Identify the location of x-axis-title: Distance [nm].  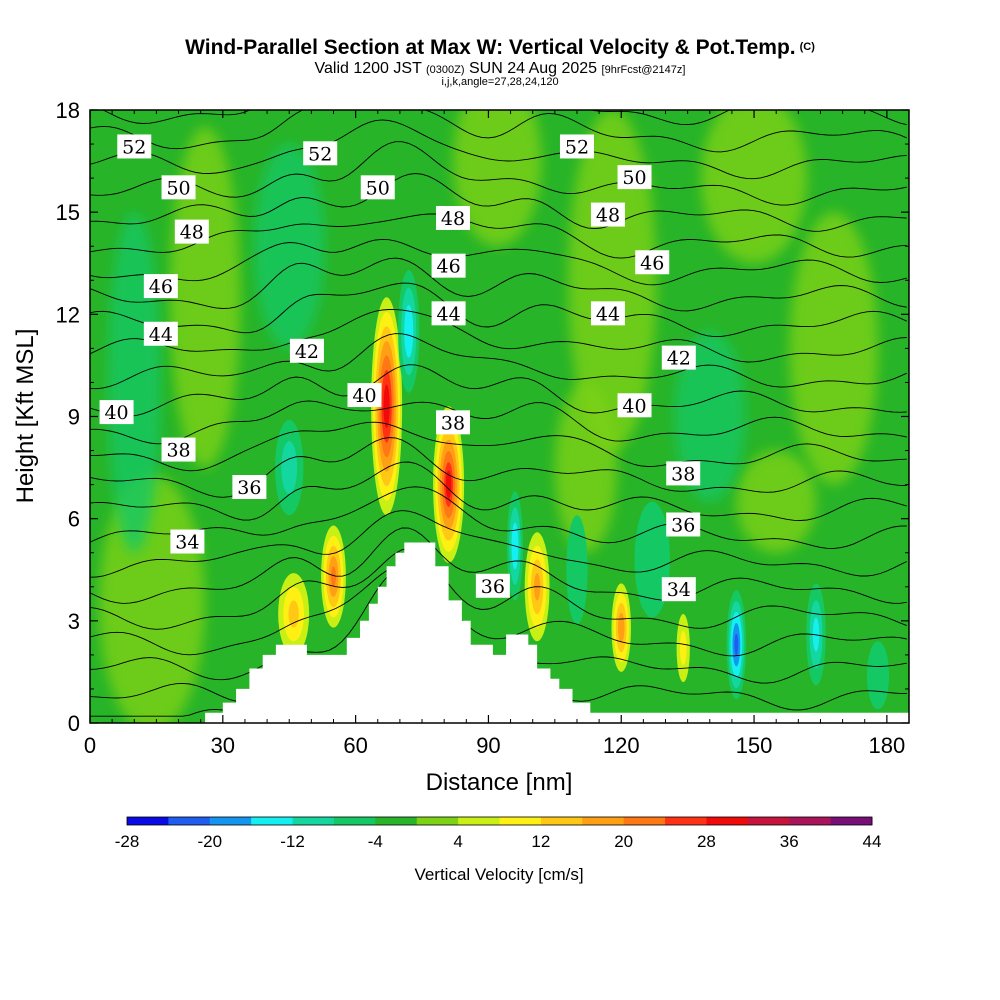
(499, 782).